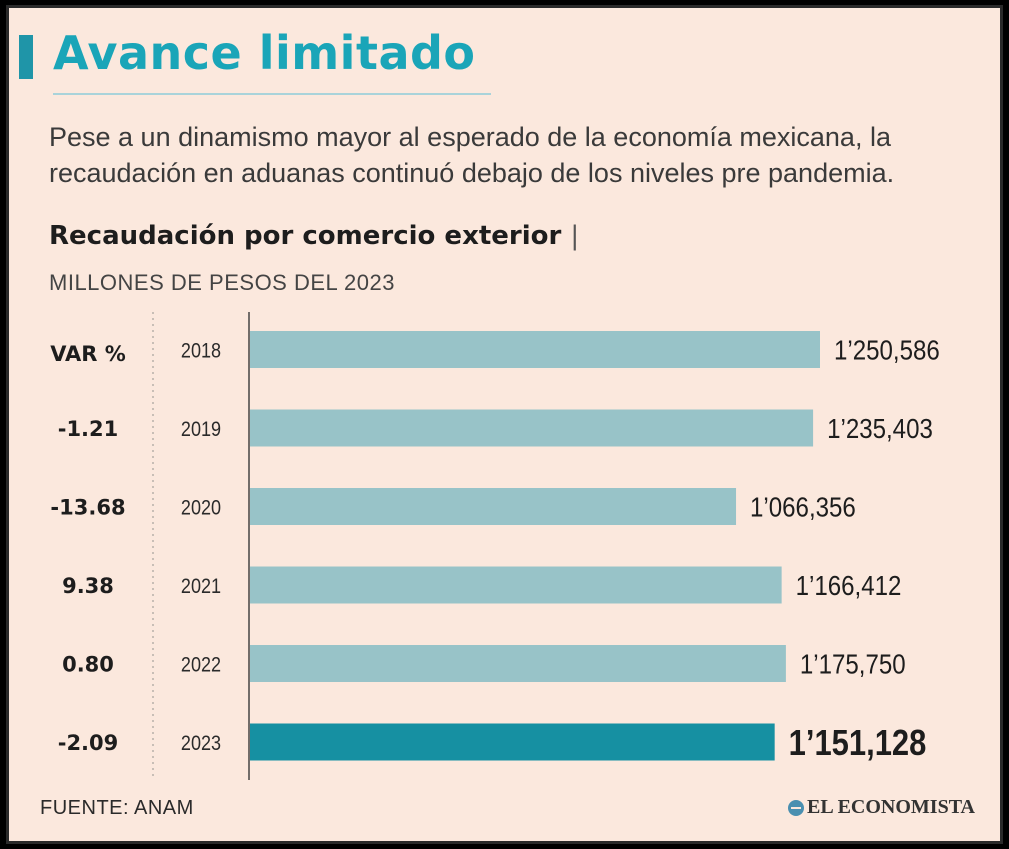 This screenshot has height=849, width=1009. I want to click on var-pct-2020: -13.68, so click(87, 508).